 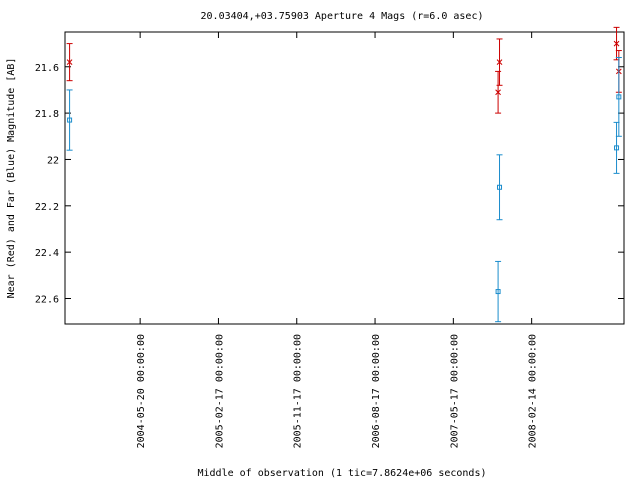 I want to click on x-tick-label: 2006-08-17 00:00:00, so click(x=376, y=391).